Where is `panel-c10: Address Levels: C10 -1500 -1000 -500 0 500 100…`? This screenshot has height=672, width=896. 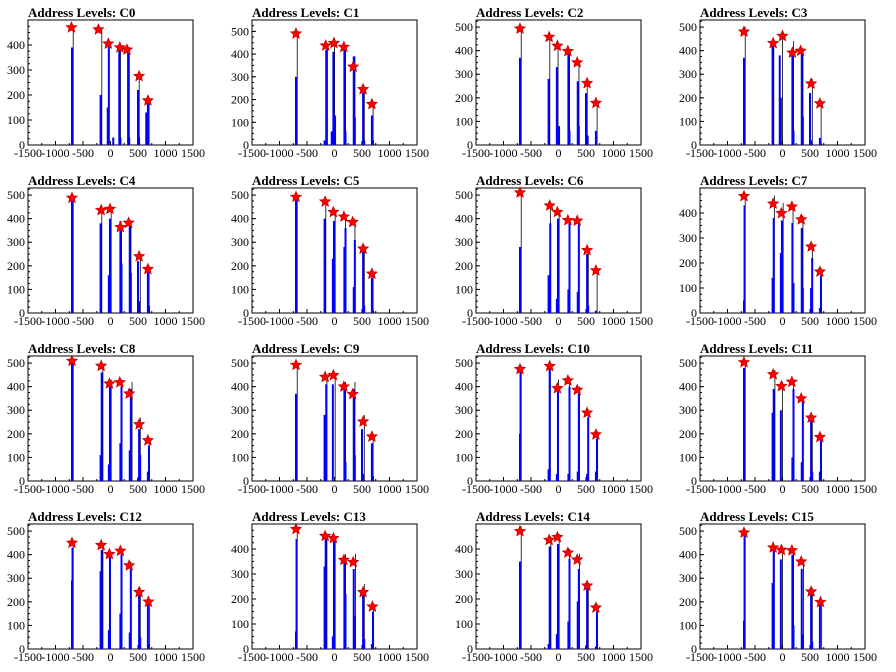
panel-c10: Address Levels: C10 -1500 -1000 -500 0 500 100… is located at coordinates (554, 418).